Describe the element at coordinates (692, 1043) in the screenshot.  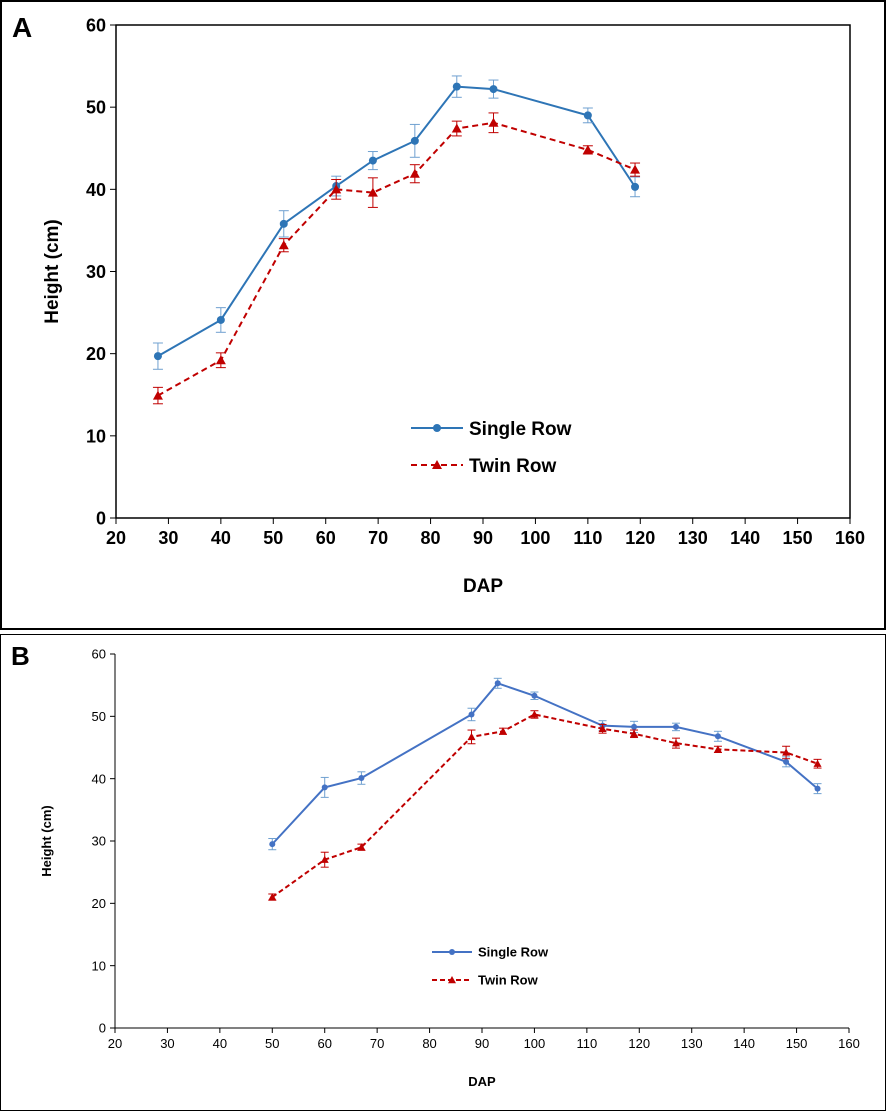
I see `x-tick-label: 130` at that location.